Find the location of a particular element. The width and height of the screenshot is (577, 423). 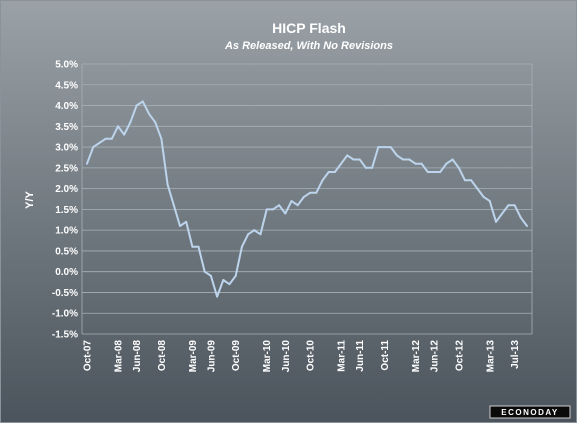

y-tick-label: 3.0% is located at coordinates (66, 148).